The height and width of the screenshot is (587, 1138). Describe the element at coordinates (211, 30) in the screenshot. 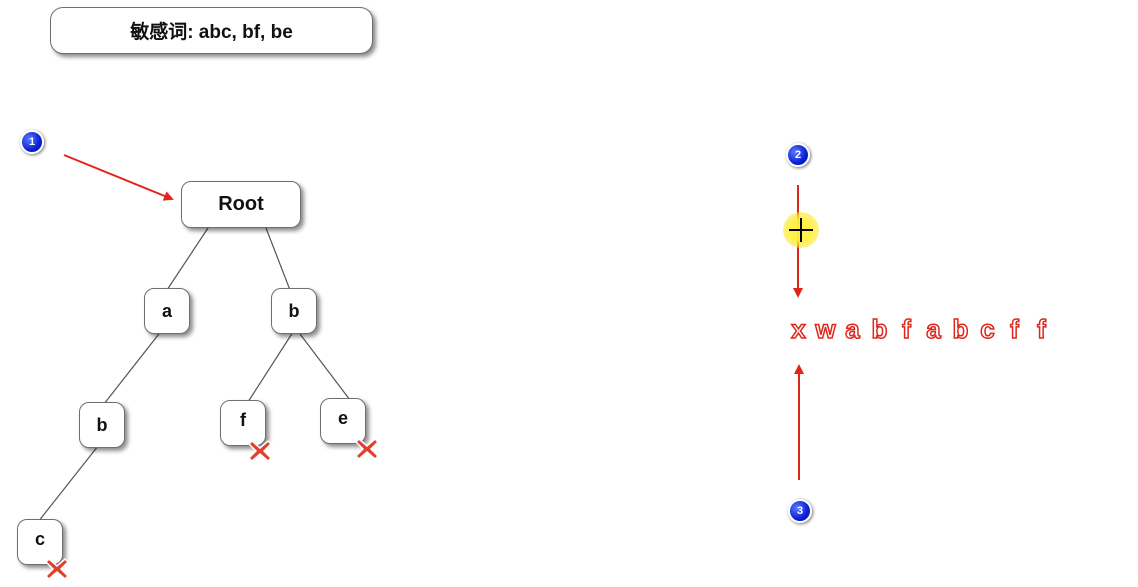

I see `sensitive-words-title: 敏感词: abc, bf, be` at that location.